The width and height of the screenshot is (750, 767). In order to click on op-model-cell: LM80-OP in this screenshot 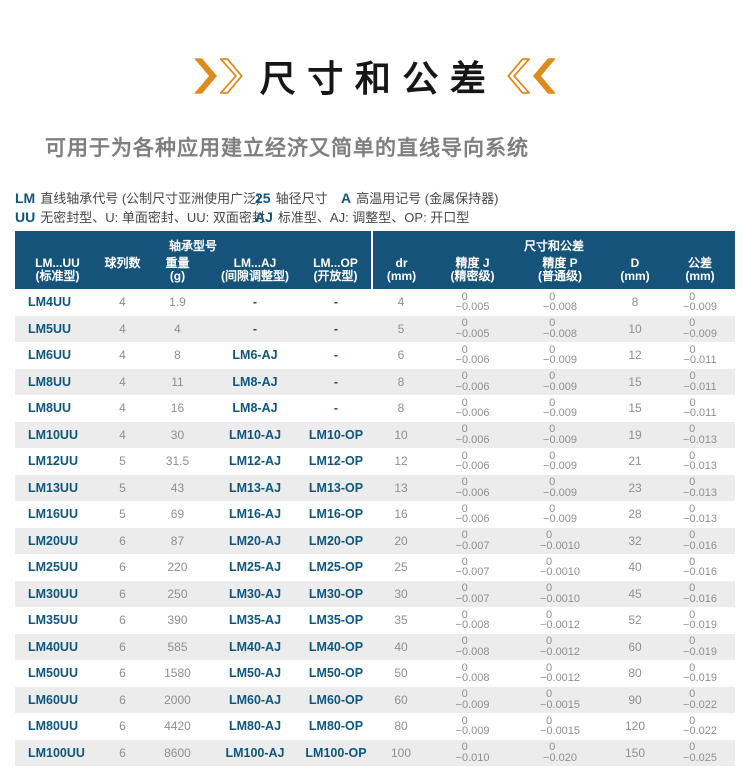, I will do `click(336, 726)`.